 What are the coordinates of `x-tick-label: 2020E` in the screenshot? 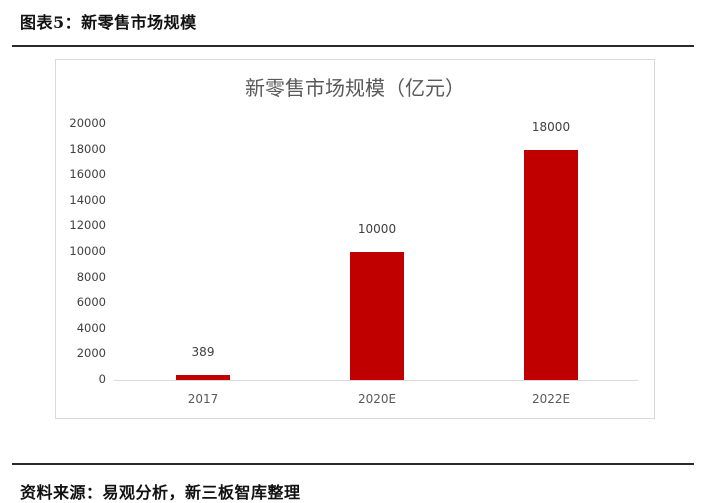 It's located at (377, 399).